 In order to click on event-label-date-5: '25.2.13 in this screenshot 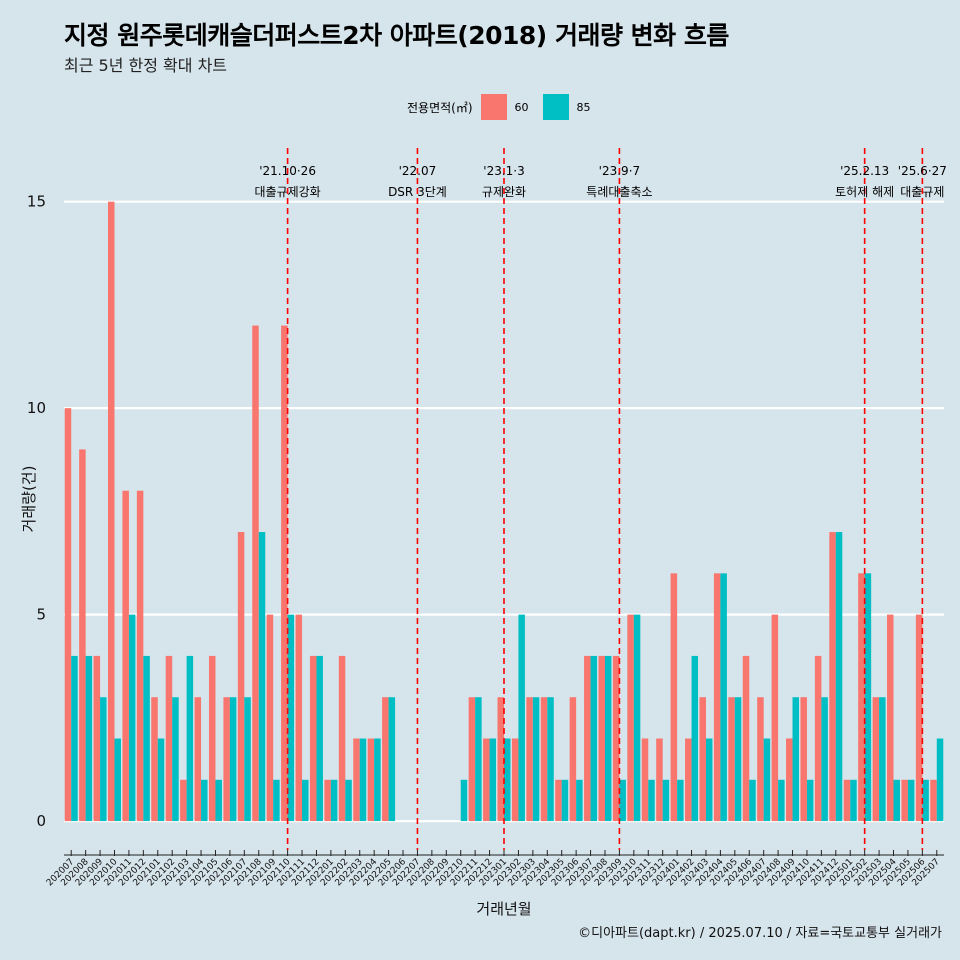, I will do `click(864, 171)`.